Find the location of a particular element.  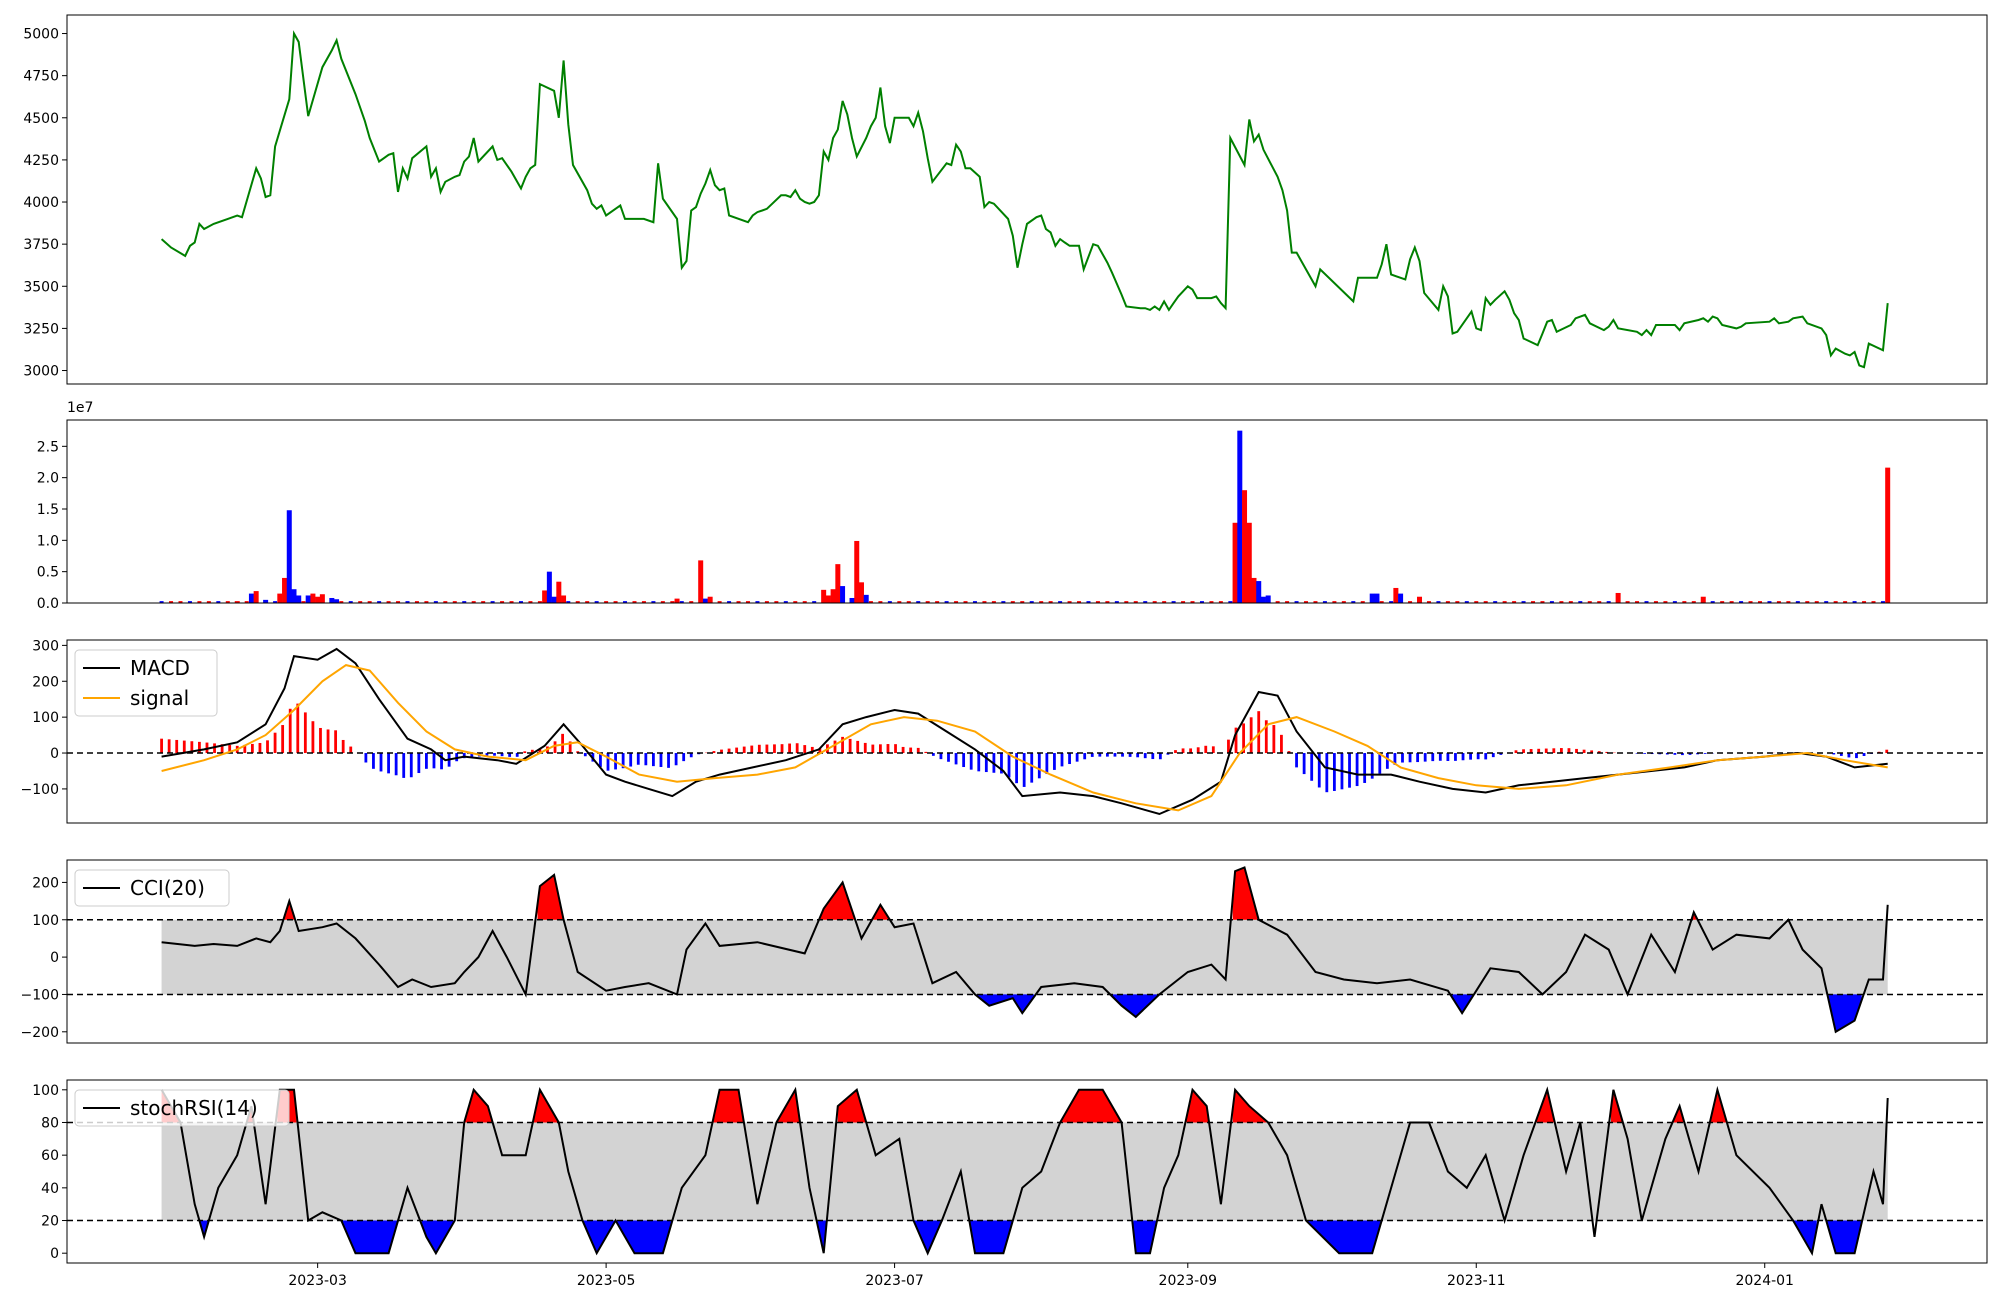

legend-label: signal is located at coordinates (159, 698).